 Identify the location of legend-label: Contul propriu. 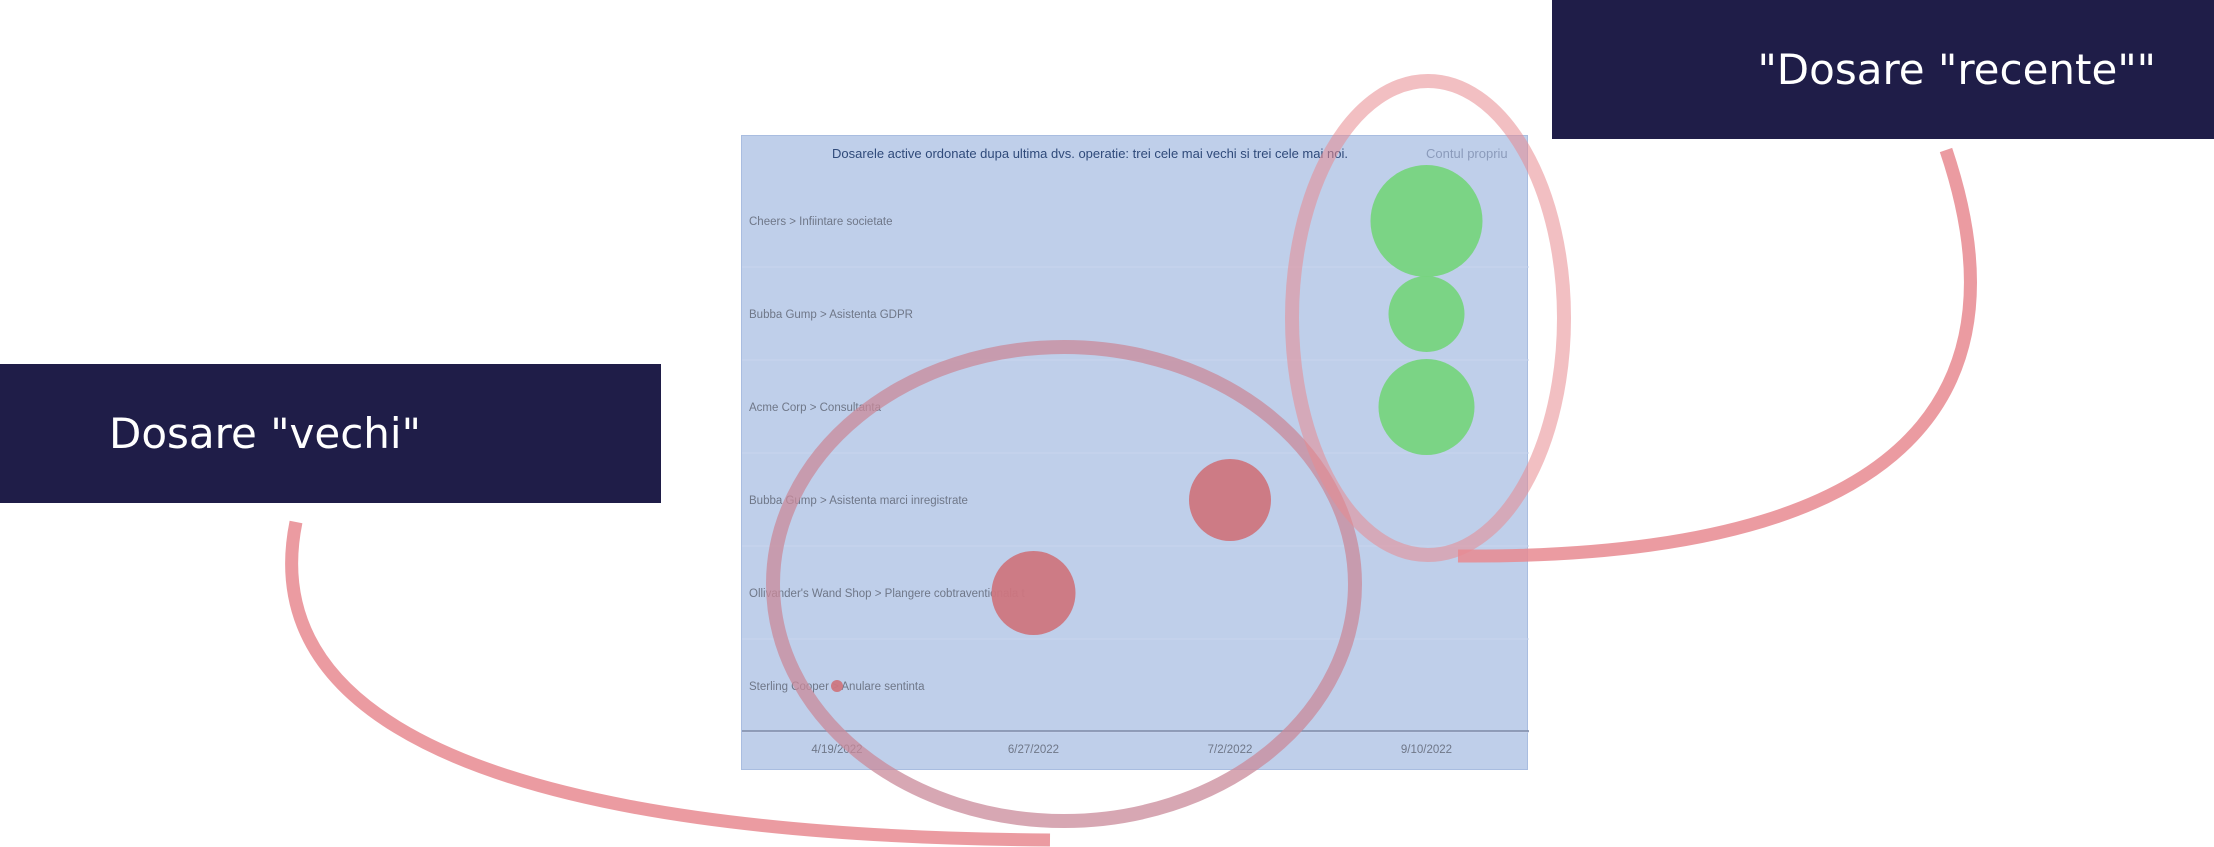
(1467, 153).